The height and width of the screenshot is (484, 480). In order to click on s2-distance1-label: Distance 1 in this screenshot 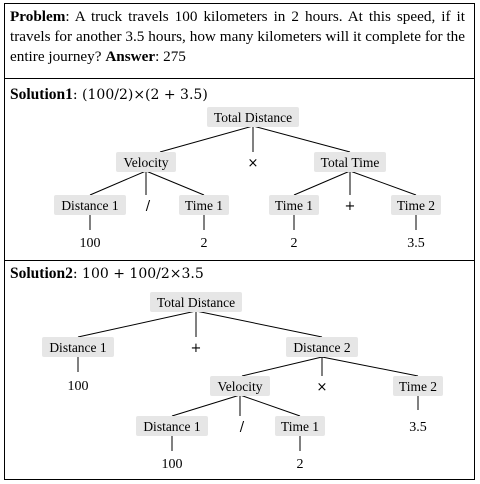, I will do `click(77, 347)`.